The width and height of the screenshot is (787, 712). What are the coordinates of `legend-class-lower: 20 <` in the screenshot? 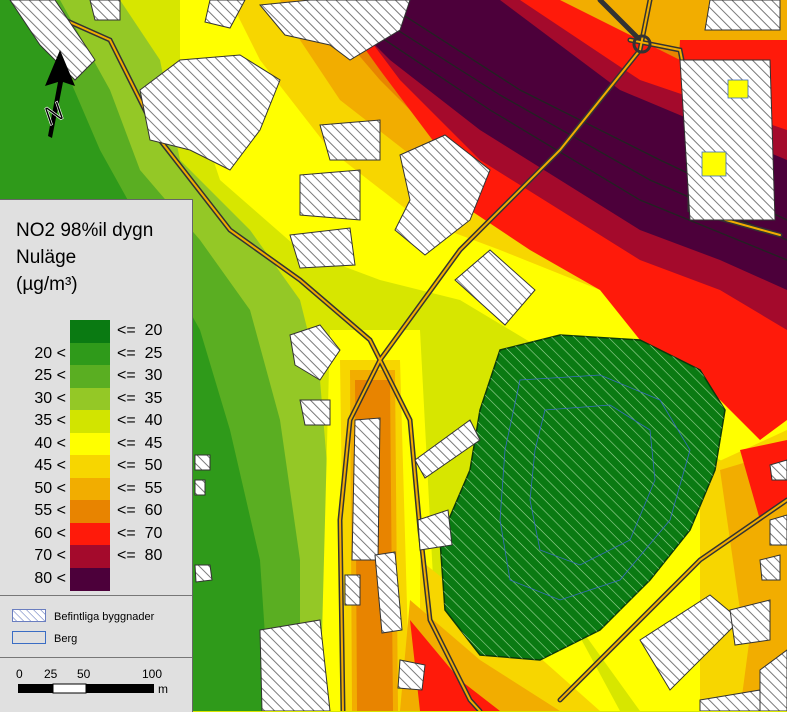 It's located at (50, 353).